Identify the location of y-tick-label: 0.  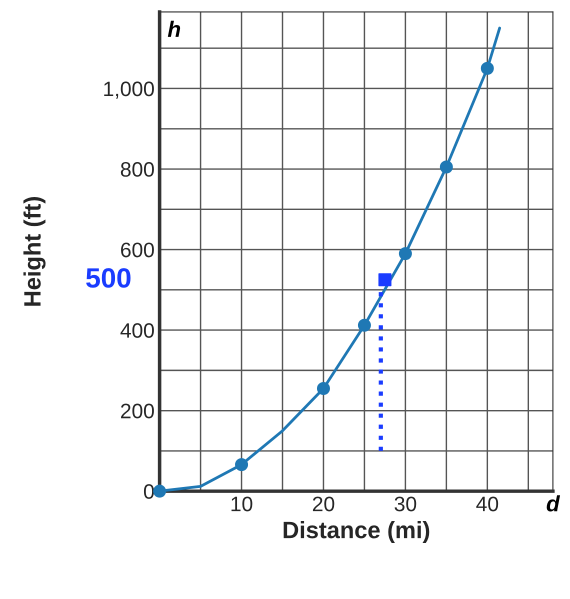
(149, 491).